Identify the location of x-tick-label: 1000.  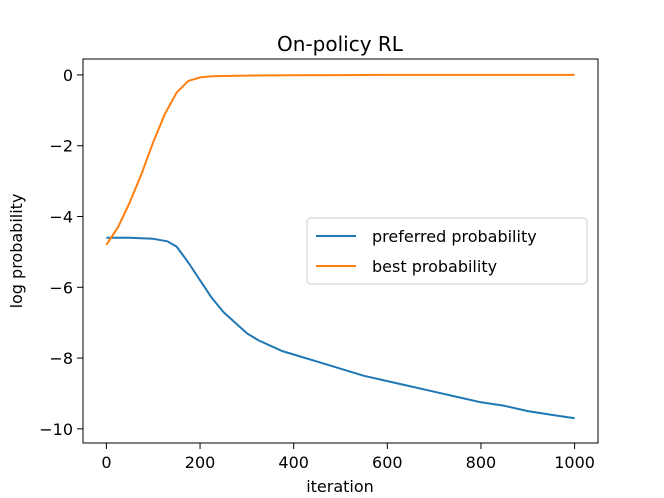
(574, 462).